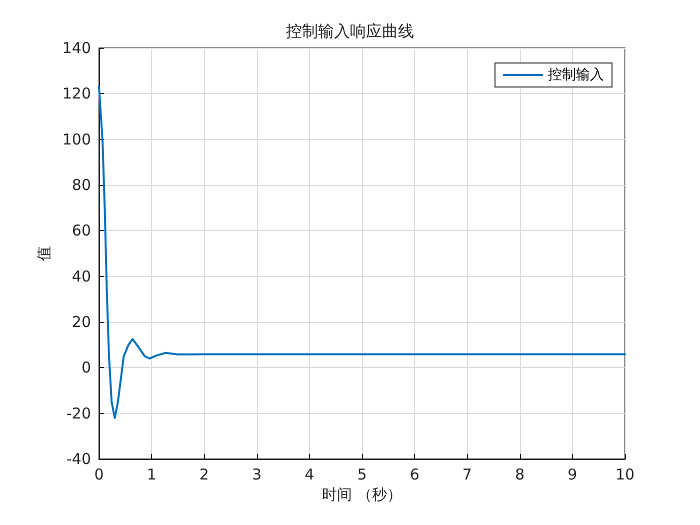 Image resolution: width=700 pixels, height=525 pixels. Describe the element at coordinates (151, 475) in the screenshot. I see `x-tick-label: 1` at that location.